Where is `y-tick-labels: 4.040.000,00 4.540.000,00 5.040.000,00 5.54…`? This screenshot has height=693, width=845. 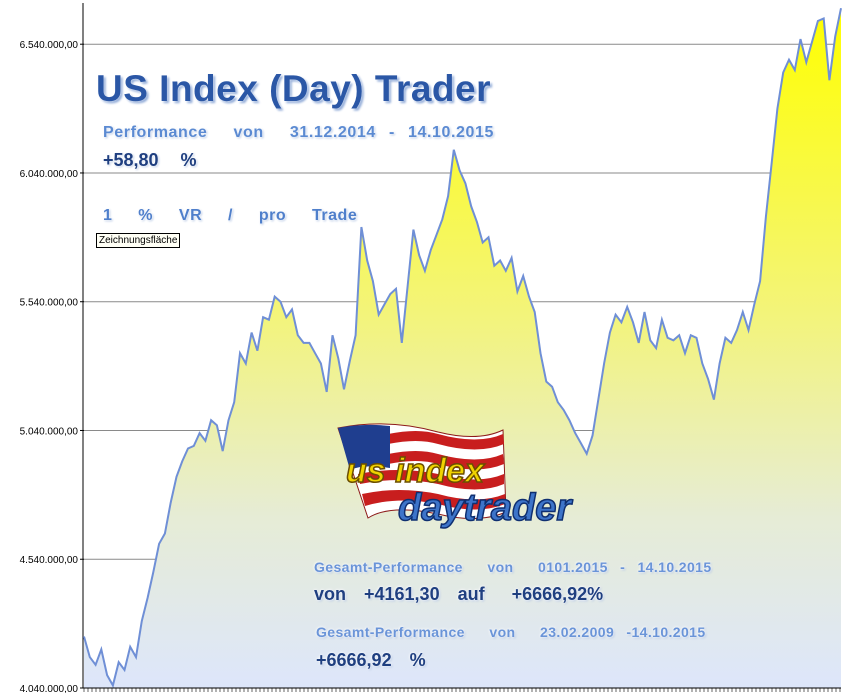 y-tick-labels: 4.040.000,00 4.540.000,00 5.040.000,00 5.54… is located at coordinates (52, 366).